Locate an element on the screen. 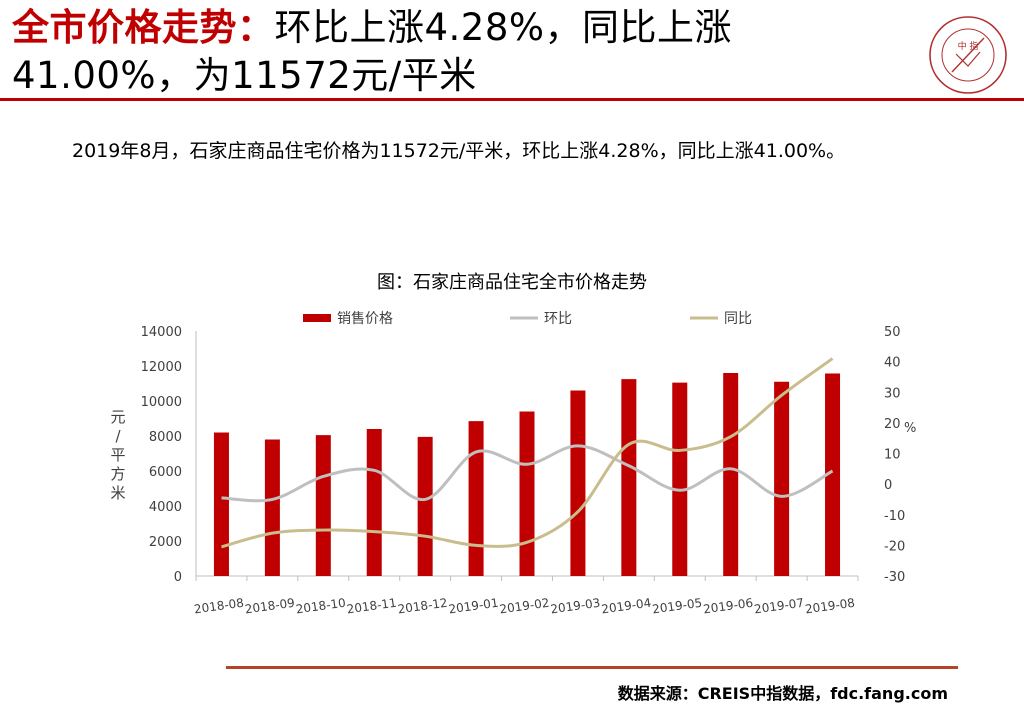  x-tick-label: 2019-07 is located at coordinates (779, 606).